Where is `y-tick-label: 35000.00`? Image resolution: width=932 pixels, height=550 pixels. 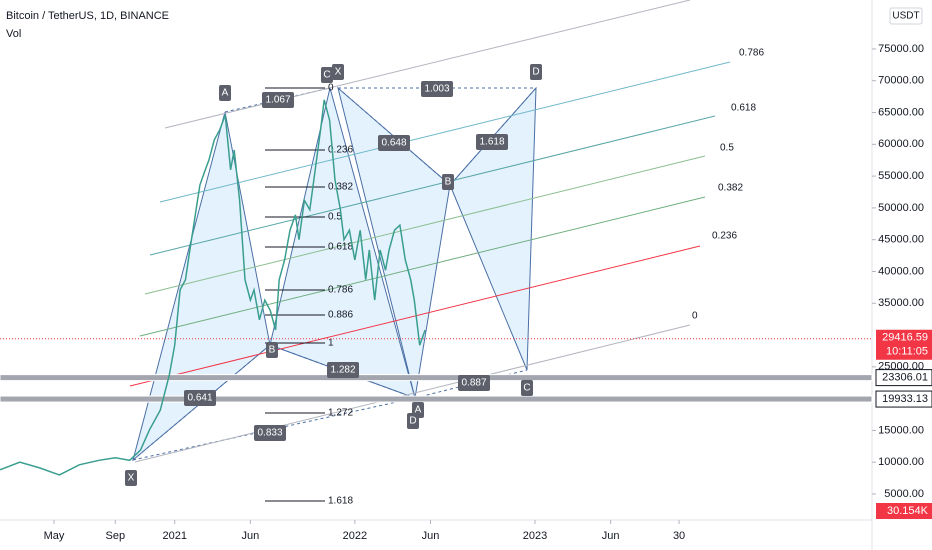 y-tick-label: 35000.00 is located at coordinates (901, 303).